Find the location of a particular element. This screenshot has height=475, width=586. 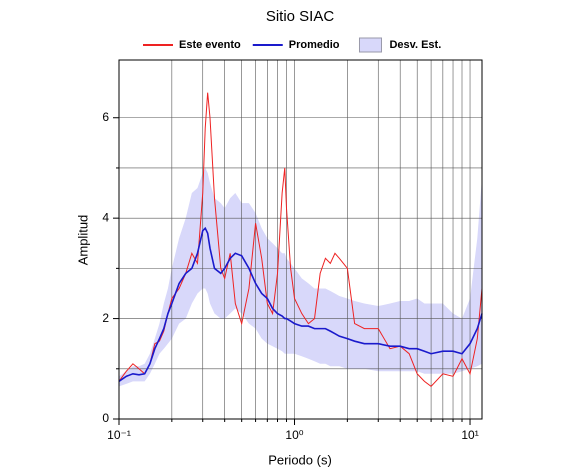

x-tick-label: 10¹ is located at coordinates (469, 435).